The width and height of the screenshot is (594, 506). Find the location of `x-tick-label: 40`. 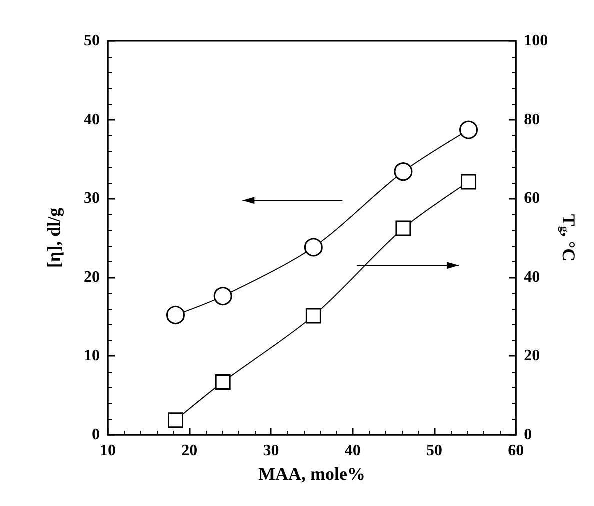

x-tick-label: 40 is located at coordinates (352, 451).